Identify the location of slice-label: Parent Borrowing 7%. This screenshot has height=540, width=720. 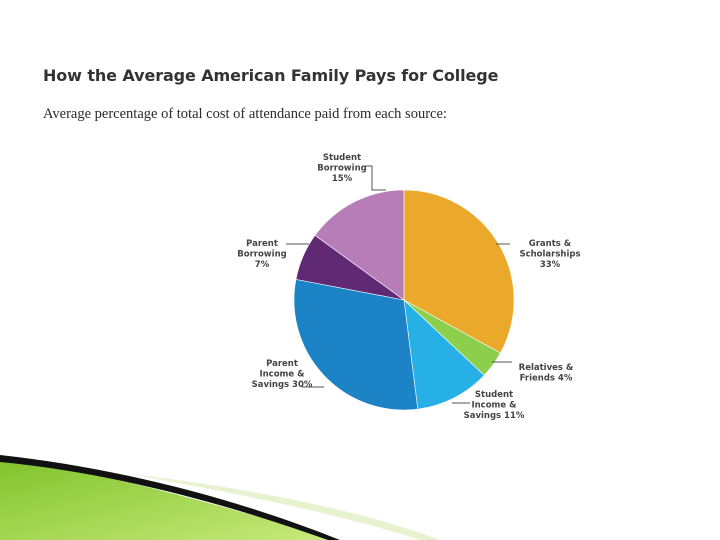
(261, 254).